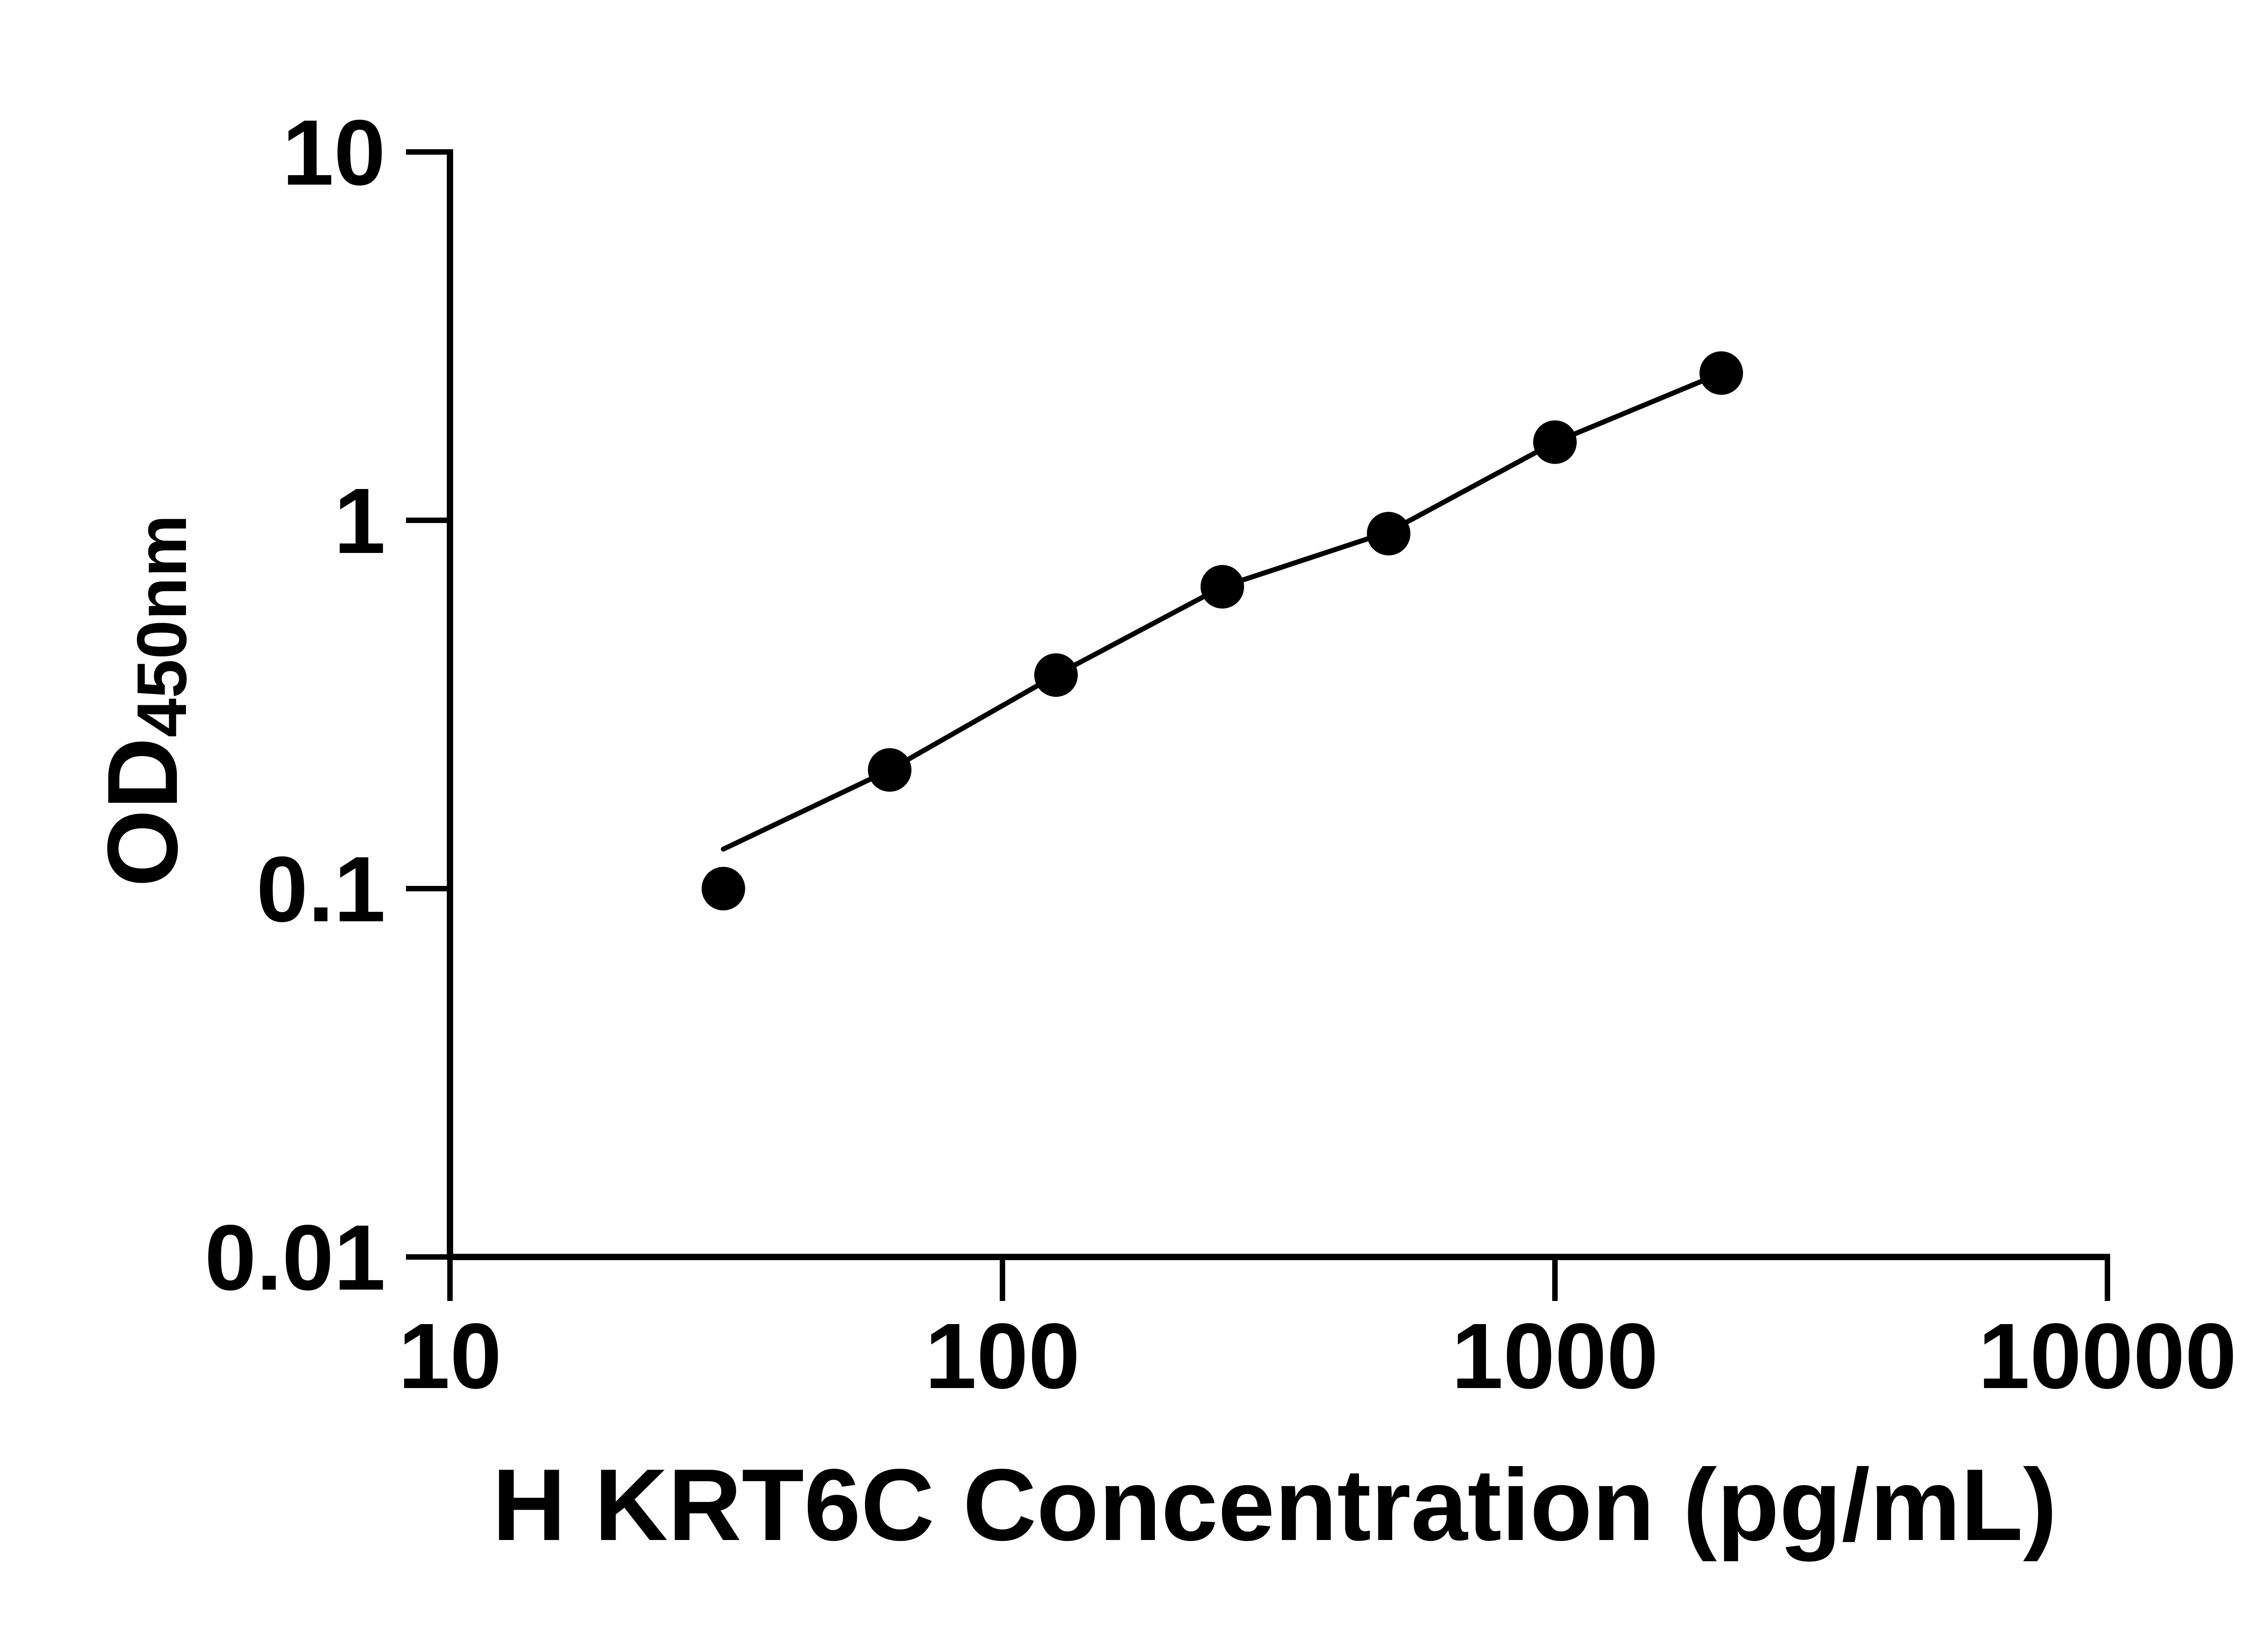 The image size is (2268, 1633). Describe the element at coordinates (334, 153) in the screenshot. I see `y-tick-label: 10` at that location.